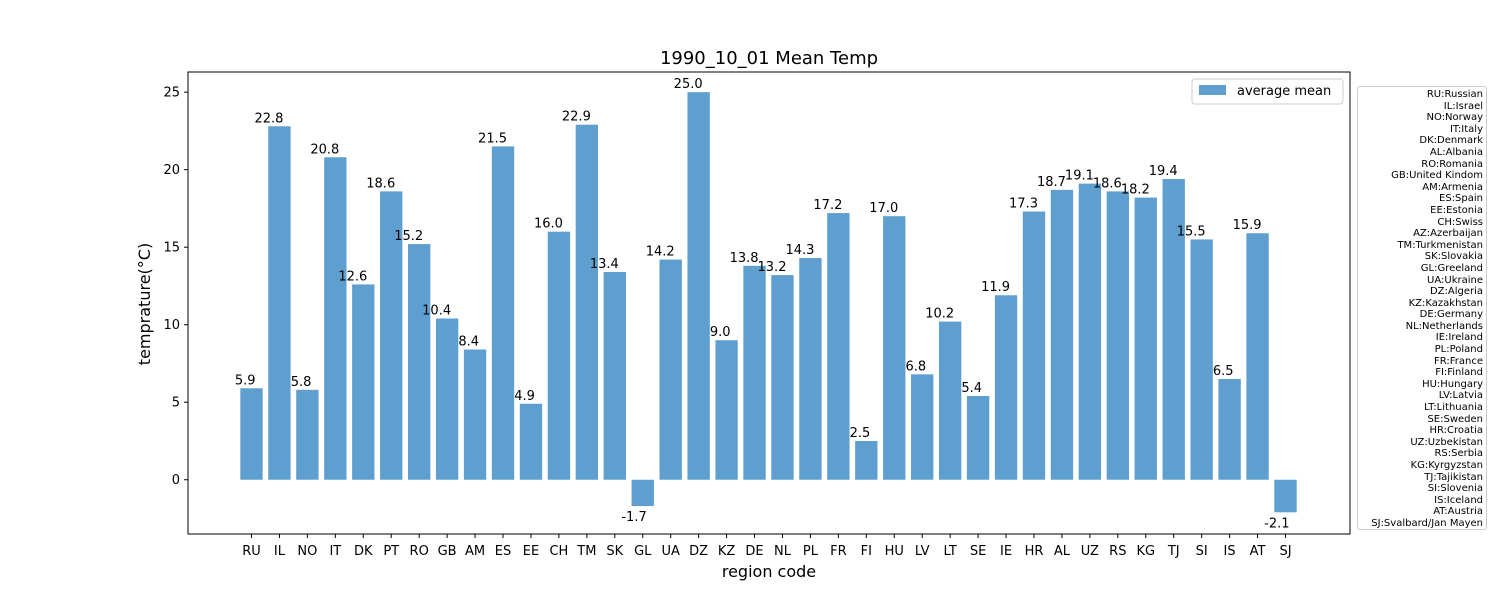 The image size is (1500, 600). What do you see at coordinates (419, 362) in the screenshot?
I see `bar-ro` at bounding box center [419, 362].